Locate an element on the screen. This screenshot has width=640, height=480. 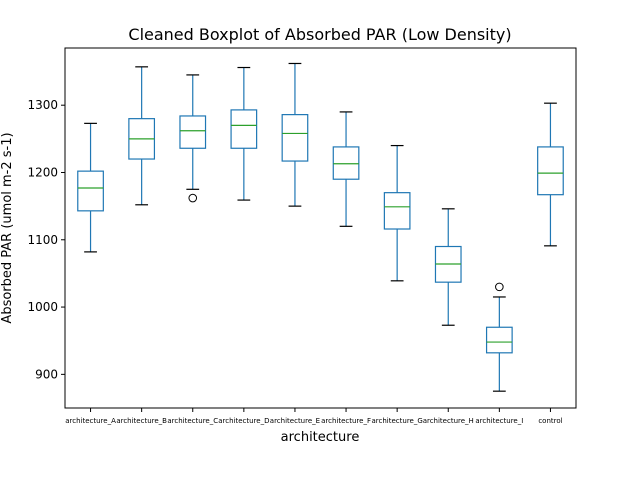
box-group-architecture_A is located at coordinates (90, 187).